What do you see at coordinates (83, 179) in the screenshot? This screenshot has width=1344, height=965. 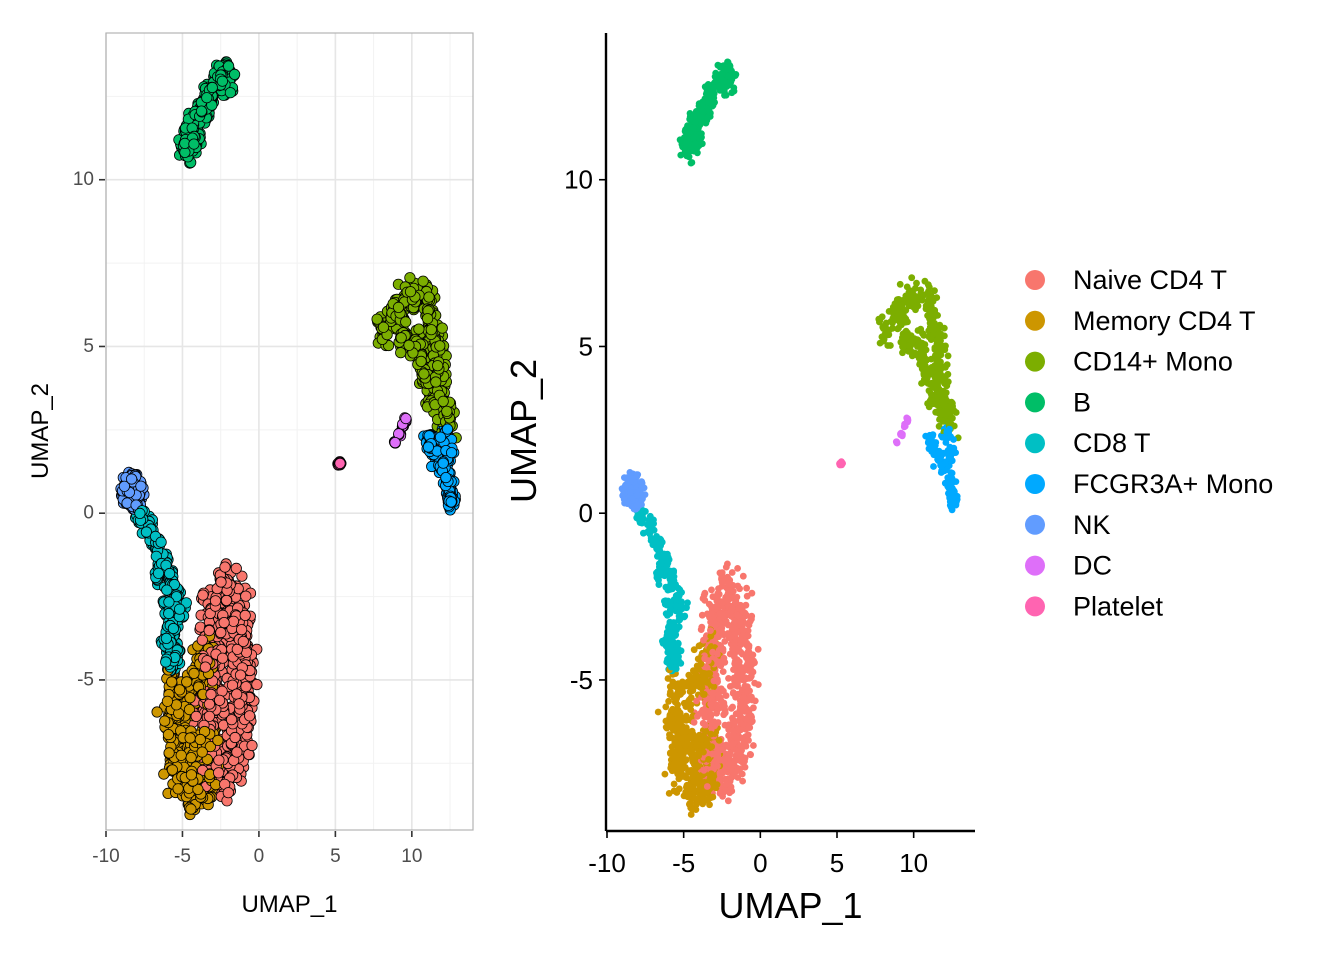 I see `y-tick-label: 10` at bounding box center [83, 179].